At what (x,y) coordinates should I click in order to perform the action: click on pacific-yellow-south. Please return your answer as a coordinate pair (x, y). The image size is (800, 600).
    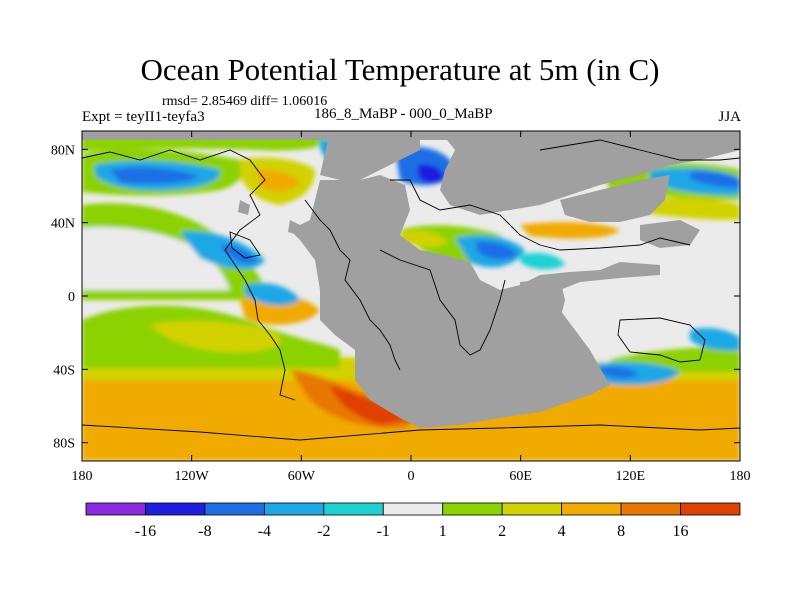
    Looking at the image, I should click on (215, 336).